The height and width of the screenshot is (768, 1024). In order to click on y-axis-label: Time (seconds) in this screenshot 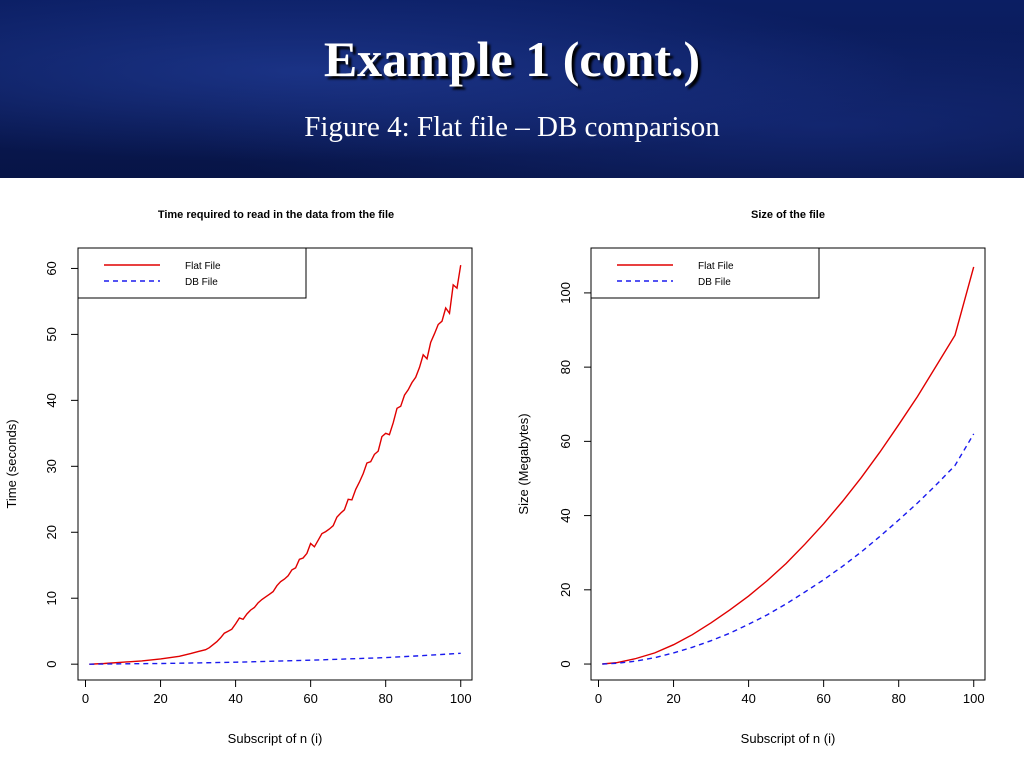, I will do `click(11, 463)`.